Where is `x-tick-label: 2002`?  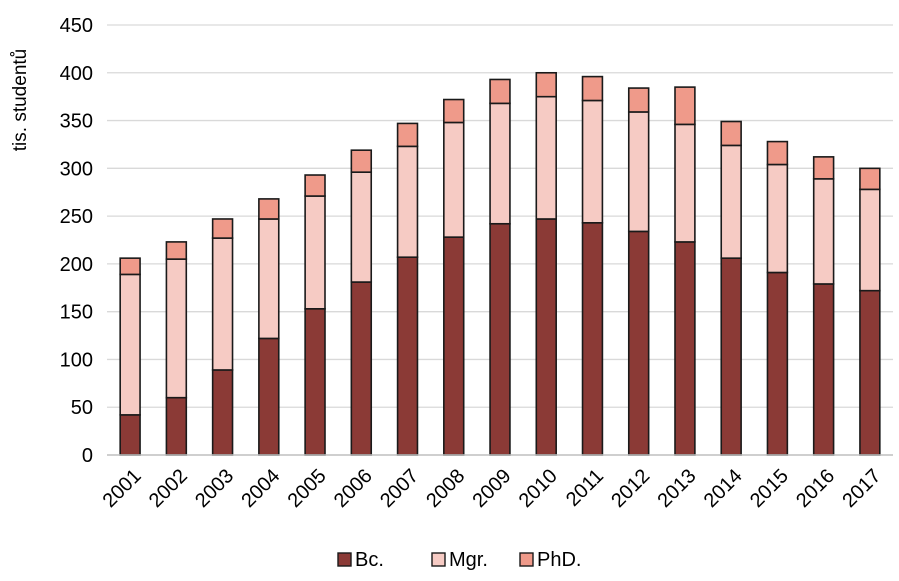 x-tick-label: 2002 is located at coordinates (168, 488).